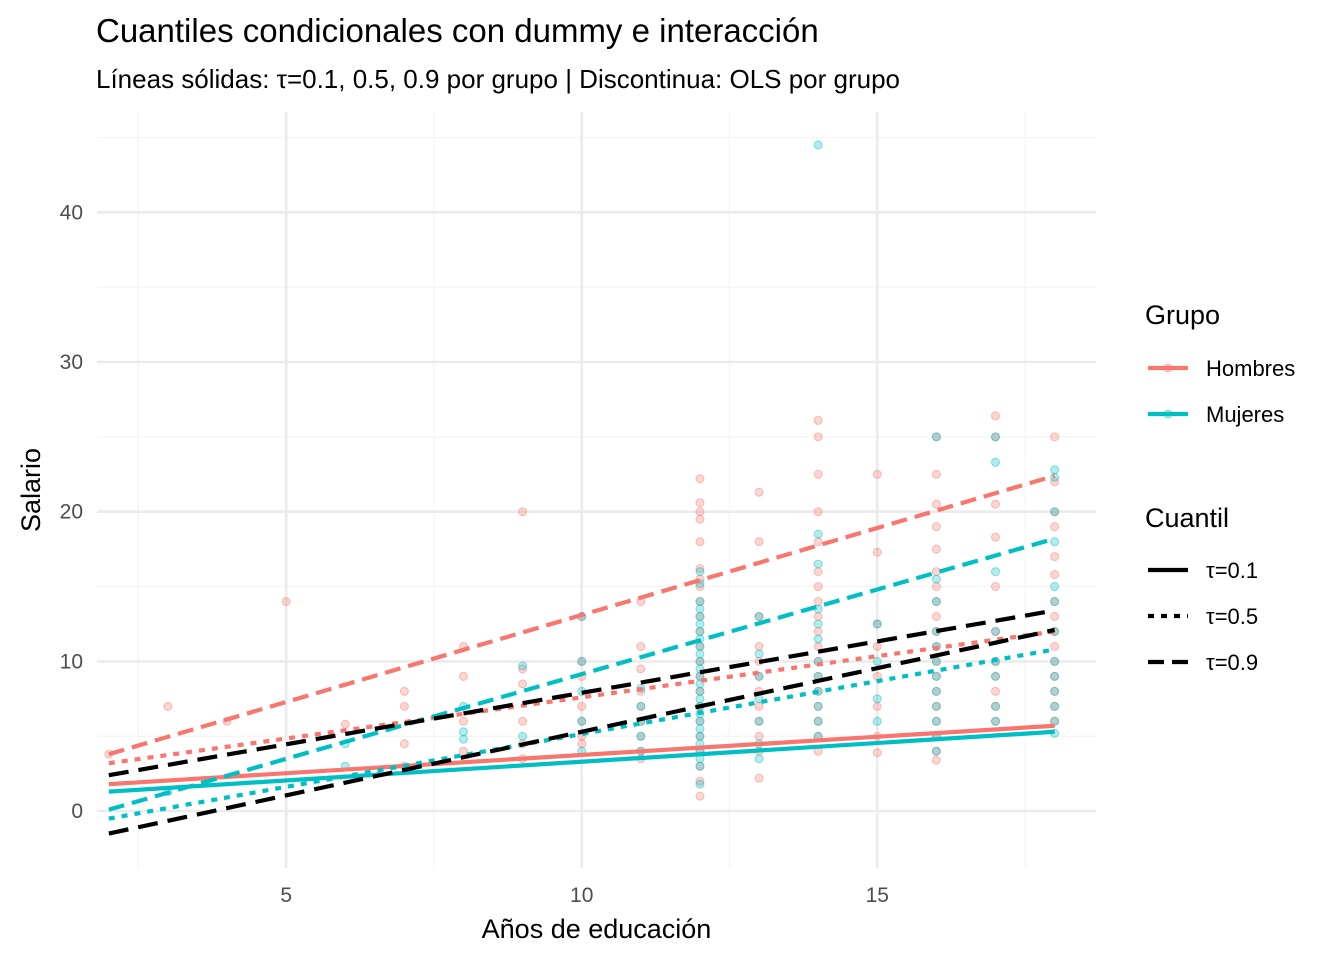 Image resolution: width=1344 pixels, height=960 pixels. I want to click on y-tick-label: 20, so click(71, 512).